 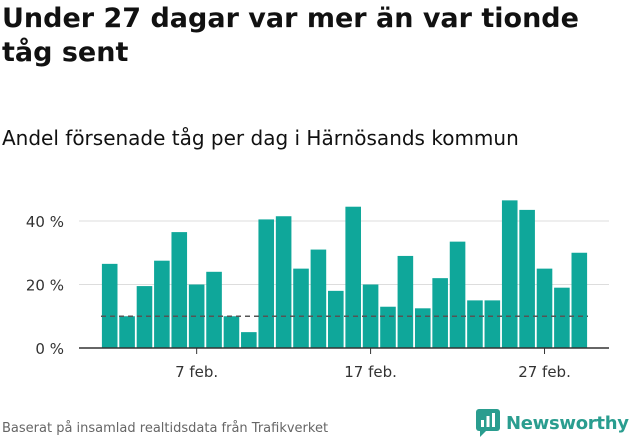 I want to click on newsworthy-chart-icon, so click(x=488, y=423).